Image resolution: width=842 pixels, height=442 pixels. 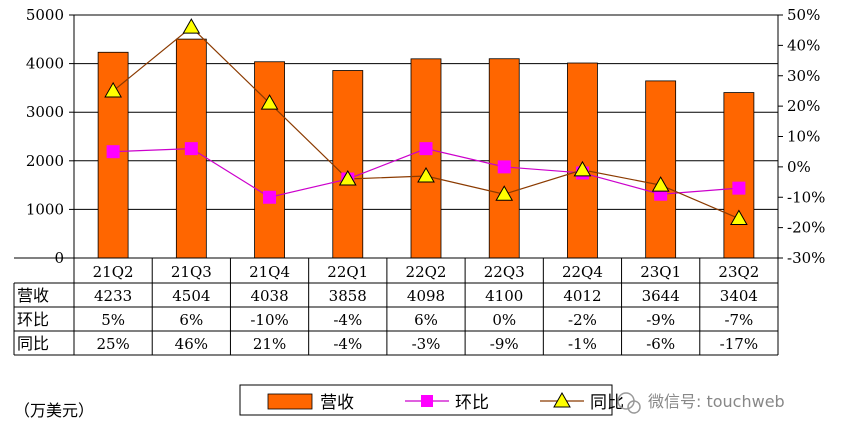 What do you see at coordinates (806, 228) in the screenshot?
I see `y-right-tick-label: -20%` at bounding box center [806, 228].